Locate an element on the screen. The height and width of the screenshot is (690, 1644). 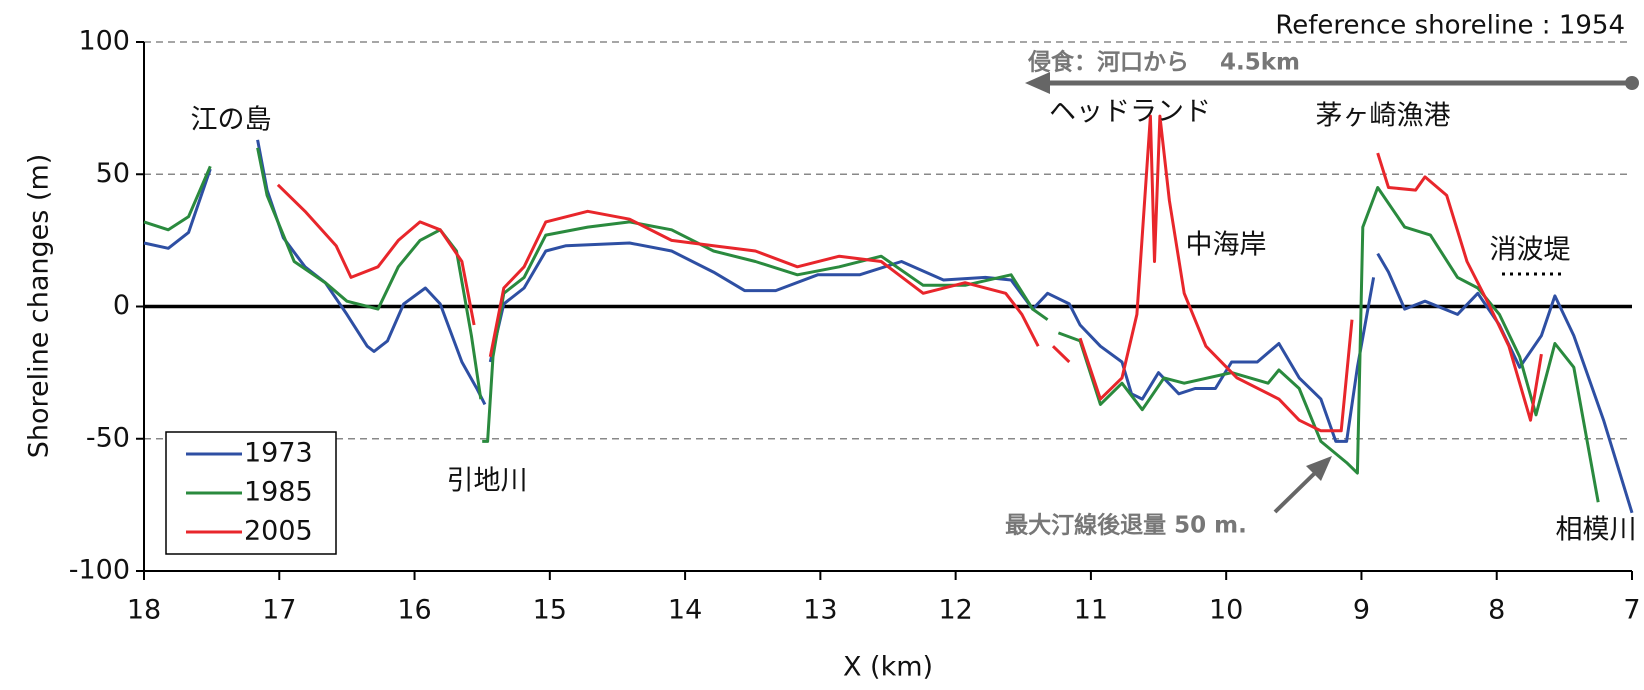
legend-label: 1985 is located at coordinates (278, 492).